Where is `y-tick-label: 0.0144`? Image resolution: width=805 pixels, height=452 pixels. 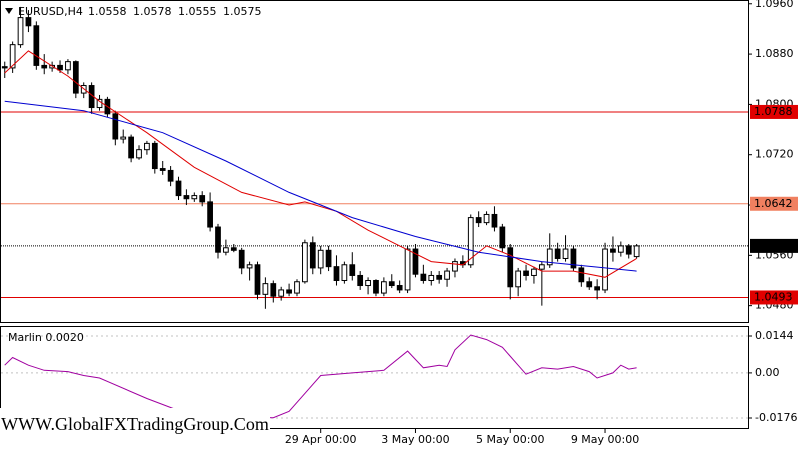 y-tick-label: 0.0144 is located at coordinates (774, 335).